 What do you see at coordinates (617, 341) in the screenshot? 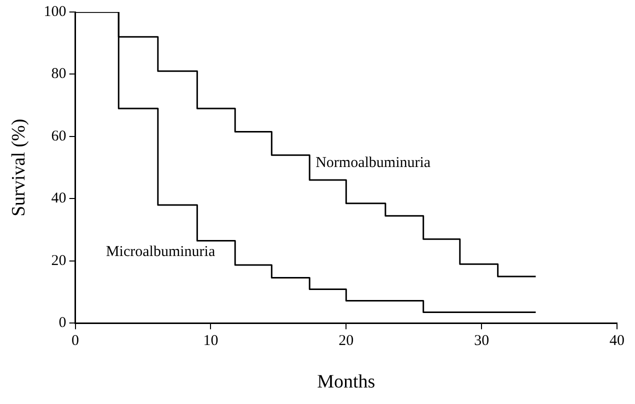
I see `x-tick-label: 40` at bounding box center [617, 341].